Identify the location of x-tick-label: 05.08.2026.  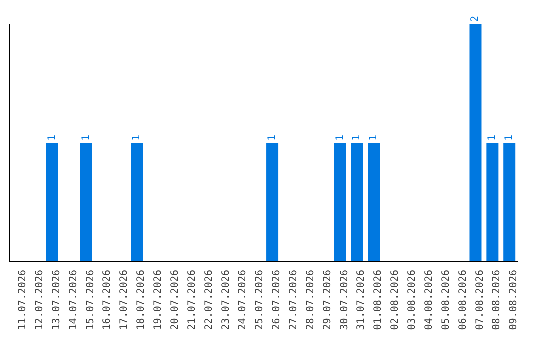
(446, 300).